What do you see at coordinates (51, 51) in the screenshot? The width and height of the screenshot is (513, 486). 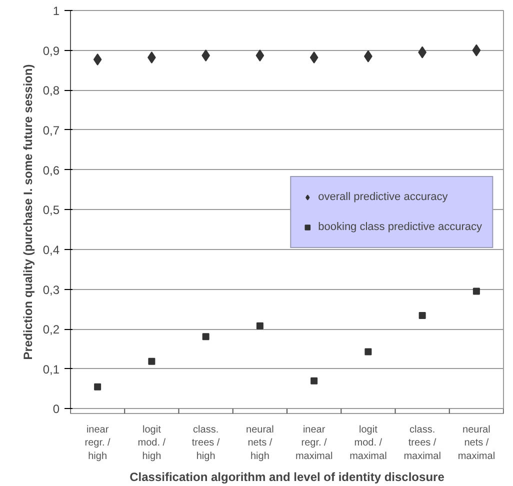 I see `y-tick-label: 0,9` at bounding box center [51, 51].